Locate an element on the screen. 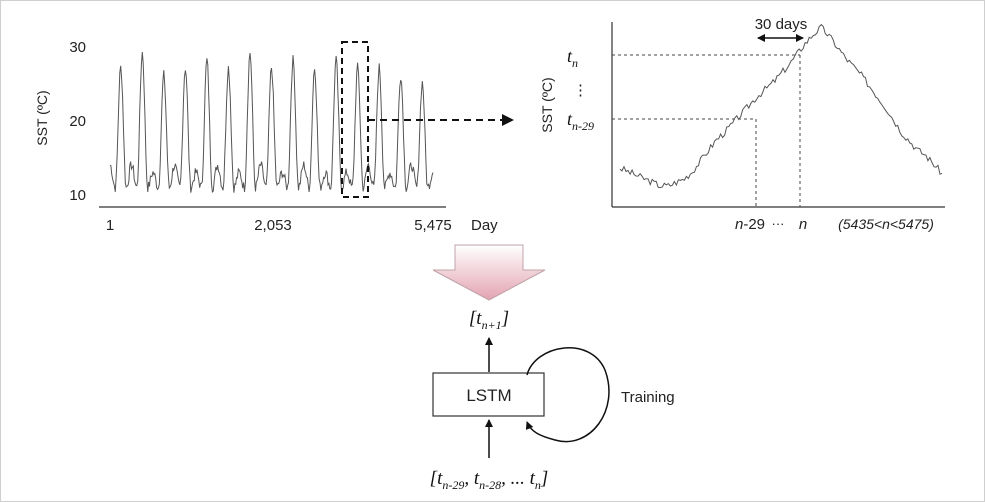 Image resolution: width=985 pixels, height=502 pixels. window-30-days-label: 30 days is located at coordinates (781, 24).